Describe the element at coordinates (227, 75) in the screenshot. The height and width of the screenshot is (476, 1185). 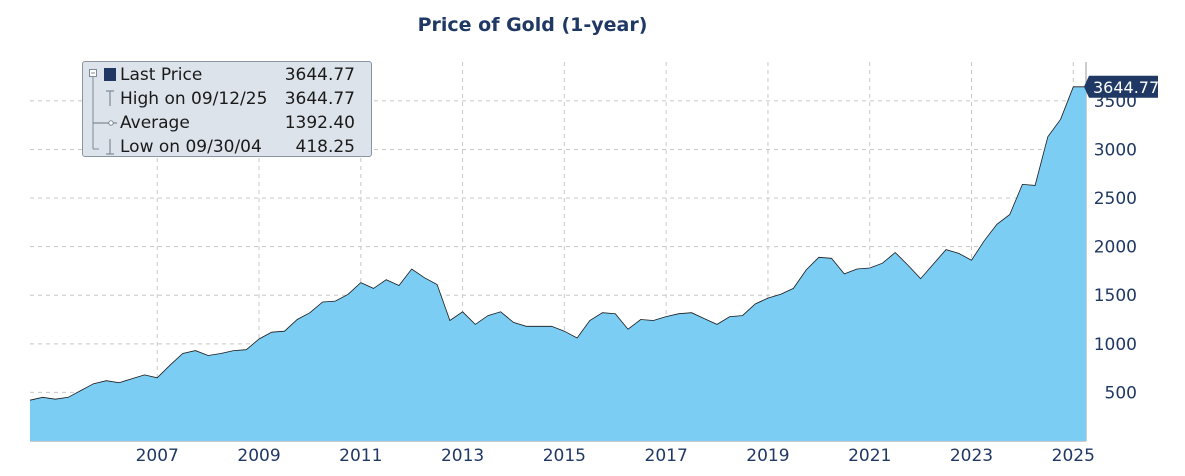
I see `legend-item-last-price: Last Price 3644.77` at that location.